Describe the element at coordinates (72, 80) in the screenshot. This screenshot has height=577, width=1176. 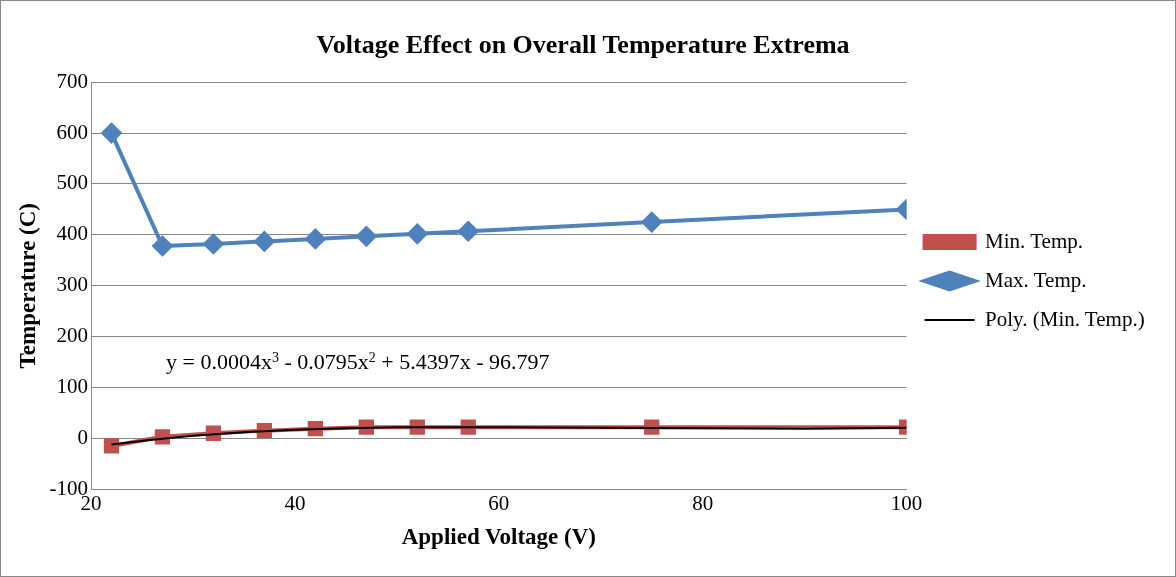
I see `y-tick-label: 700` at that location.